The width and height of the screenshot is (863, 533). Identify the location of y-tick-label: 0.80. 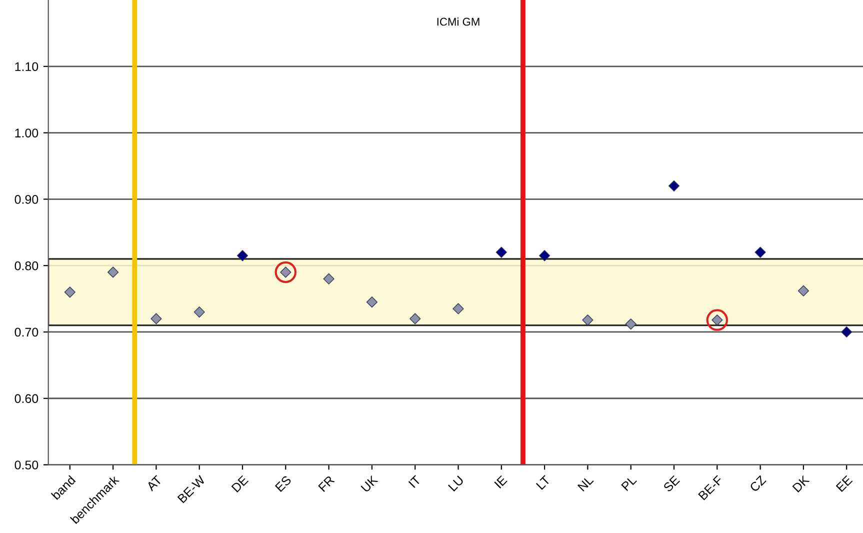
(26, 265).